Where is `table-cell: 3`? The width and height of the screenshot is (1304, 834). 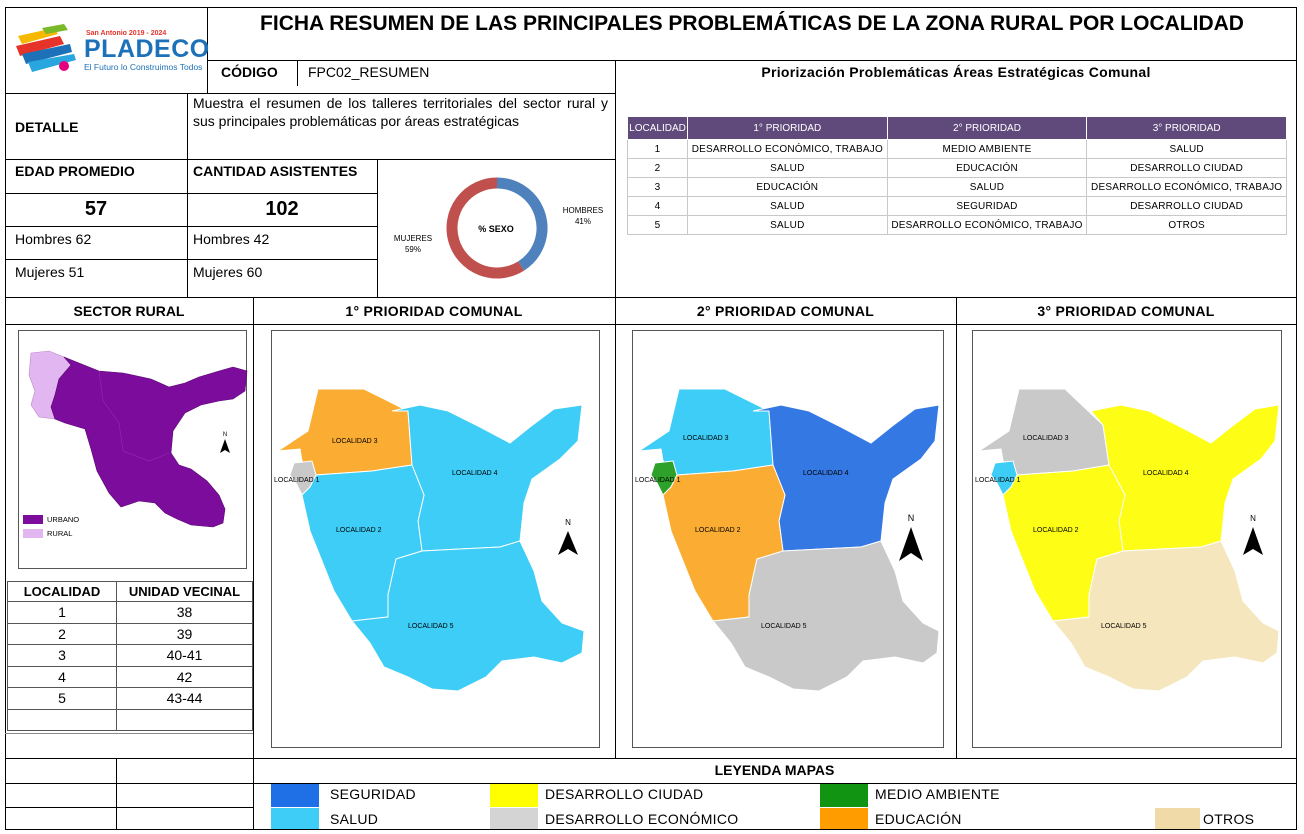
table-cell: 3 is located at coordinates (657, 187).